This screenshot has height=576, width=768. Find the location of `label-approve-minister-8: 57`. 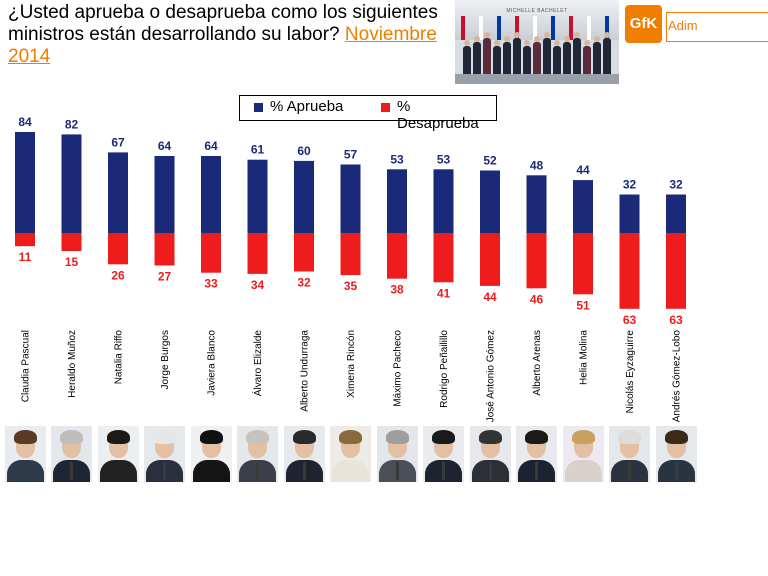

label-approve-minister-8: 57 is located at coordinates (351, 155).